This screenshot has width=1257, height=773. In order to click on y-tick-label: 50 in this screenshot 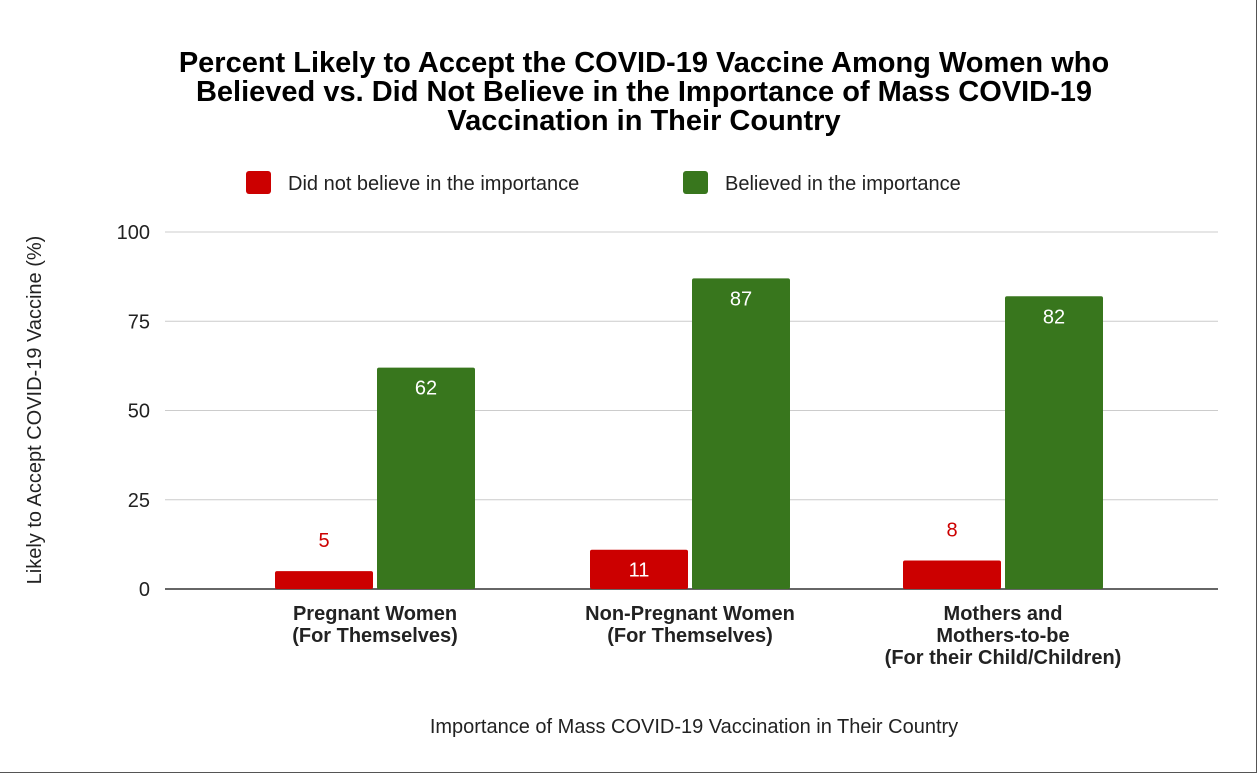, I will do `click(139, 412)`.